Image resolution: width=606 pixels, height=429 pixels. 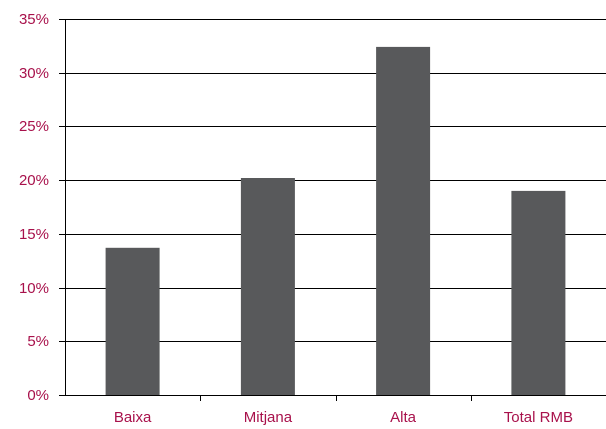 What do you see at coordinates (34, 288) in the screenshot?
I see `y-tick-label: 10%` at bounding box center [34, 288].